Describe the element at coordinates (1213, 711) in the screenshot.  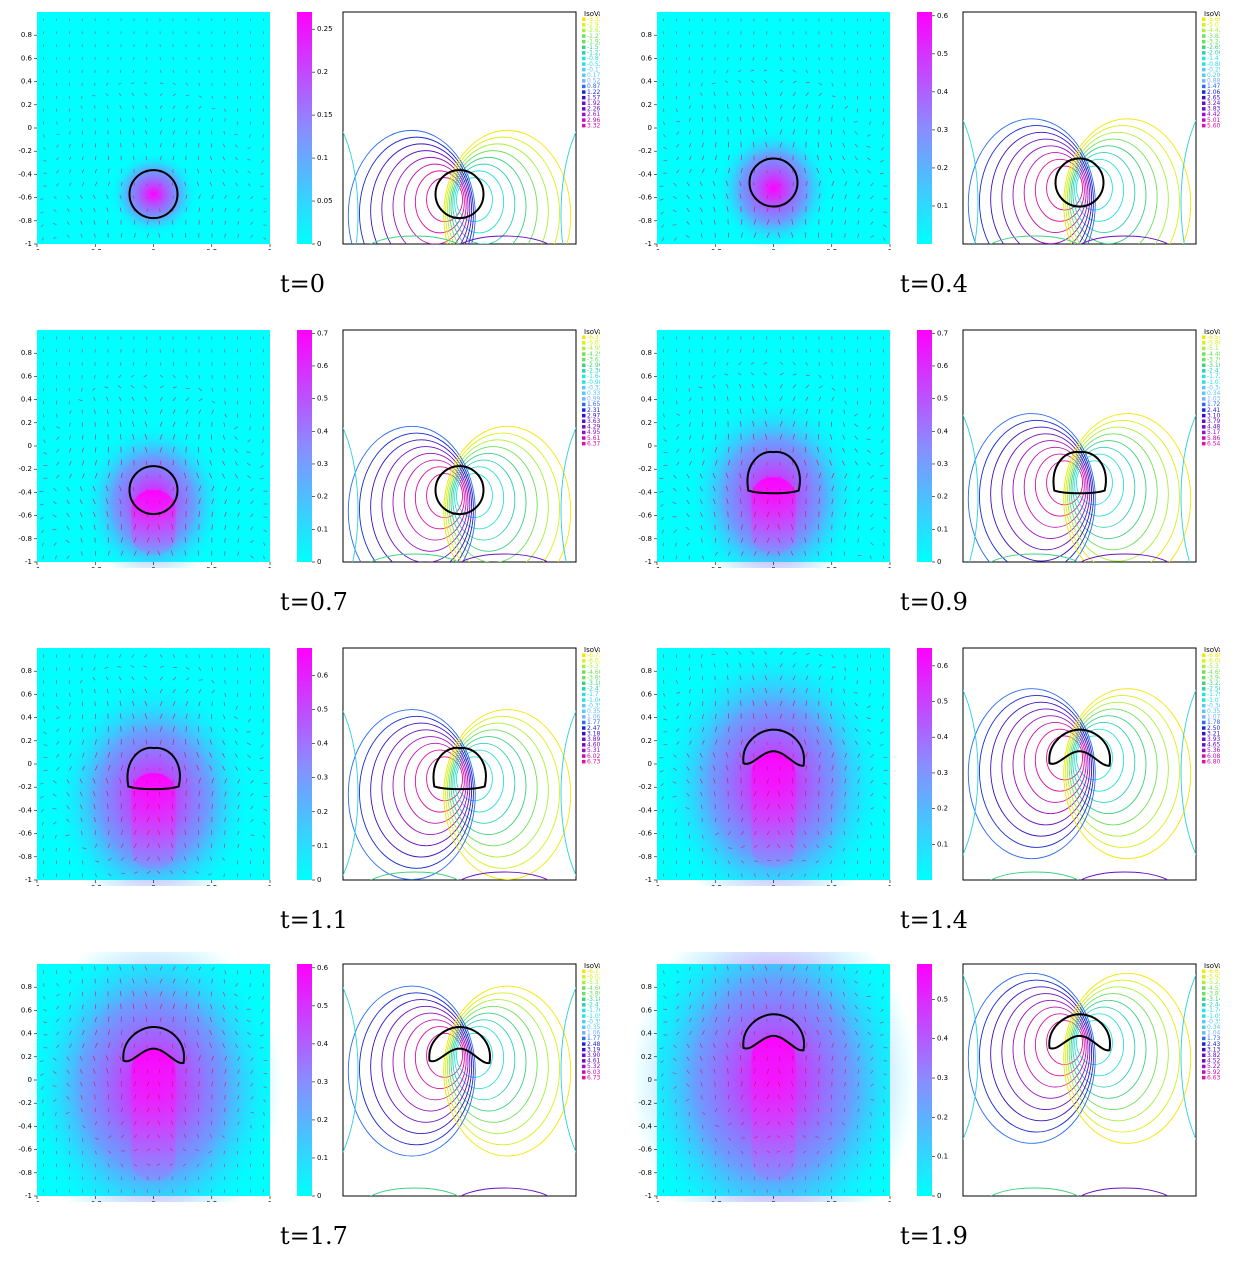
I see `isovalue-entry: 0.355606` at that location.